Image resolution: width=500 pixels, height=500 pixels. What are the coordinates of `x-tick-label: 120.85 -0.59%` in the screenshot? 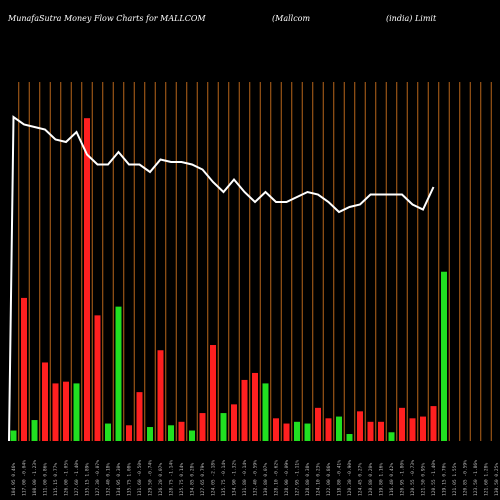 It's located at (466, 478).